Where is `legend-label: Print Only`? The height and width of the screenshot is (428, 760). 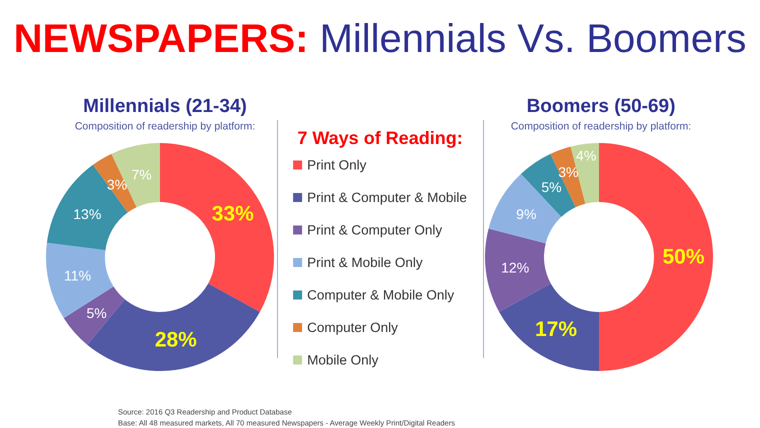
legend-label: Print Only is located at coordinates (337, 165).